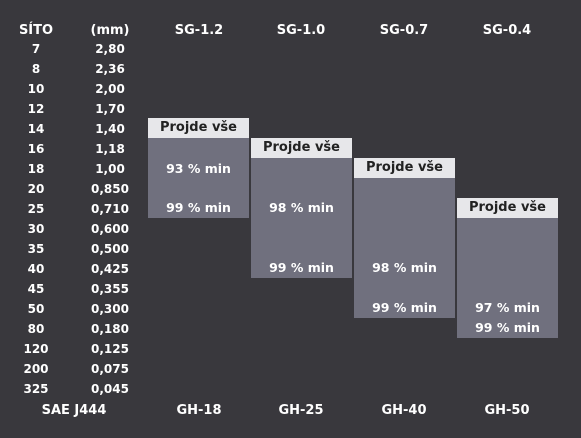  I want to click on sieve-size: 25, so click(36, 209).